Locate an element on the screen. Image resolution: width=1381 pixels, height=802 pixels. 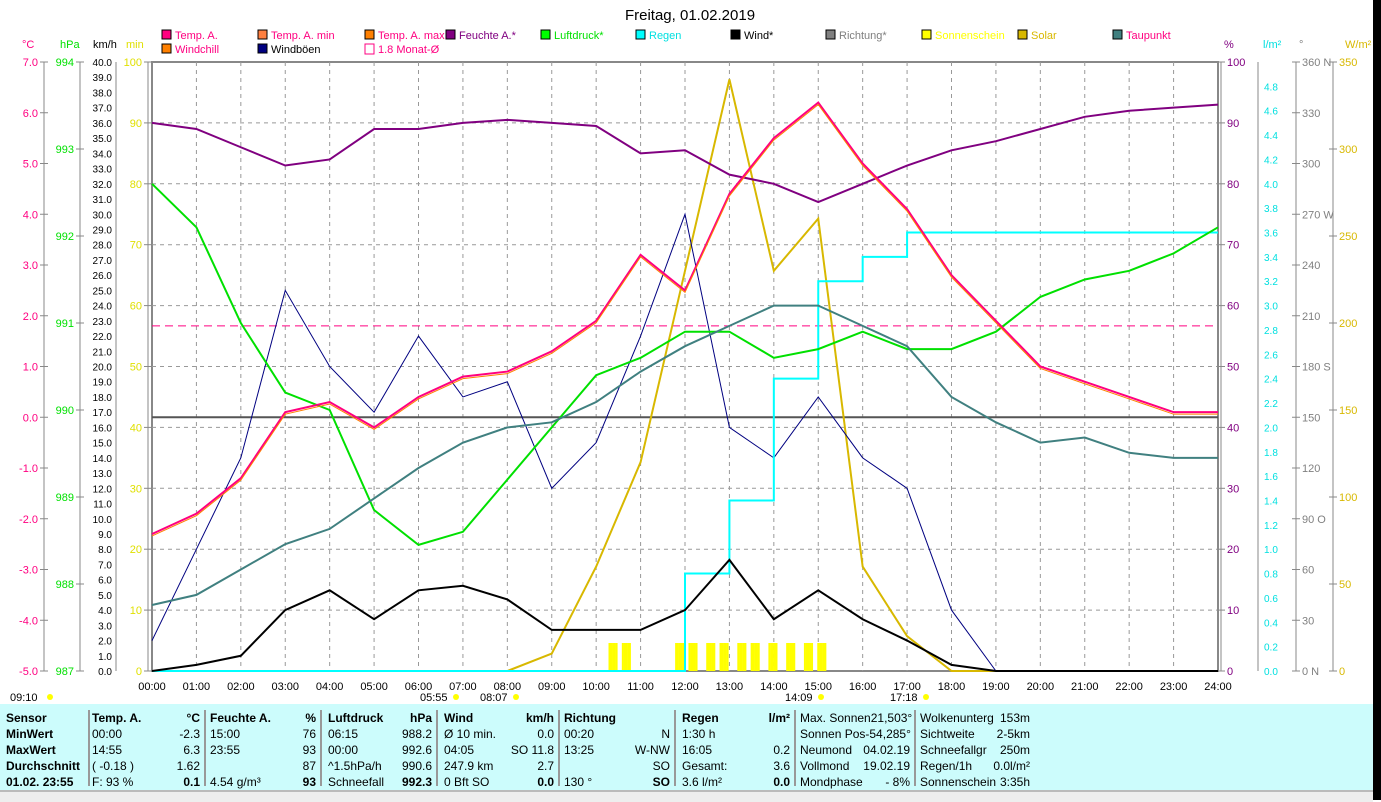
axis-tick-label-direction: 180 S is located at coordinates (1316, 368).